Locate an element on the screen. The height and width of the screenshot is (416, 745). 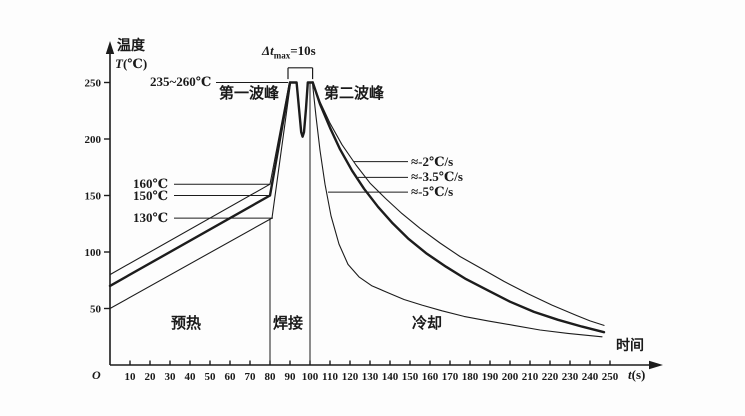
preheat-temp-150: 150℃ is located at coordinates (151, 195).